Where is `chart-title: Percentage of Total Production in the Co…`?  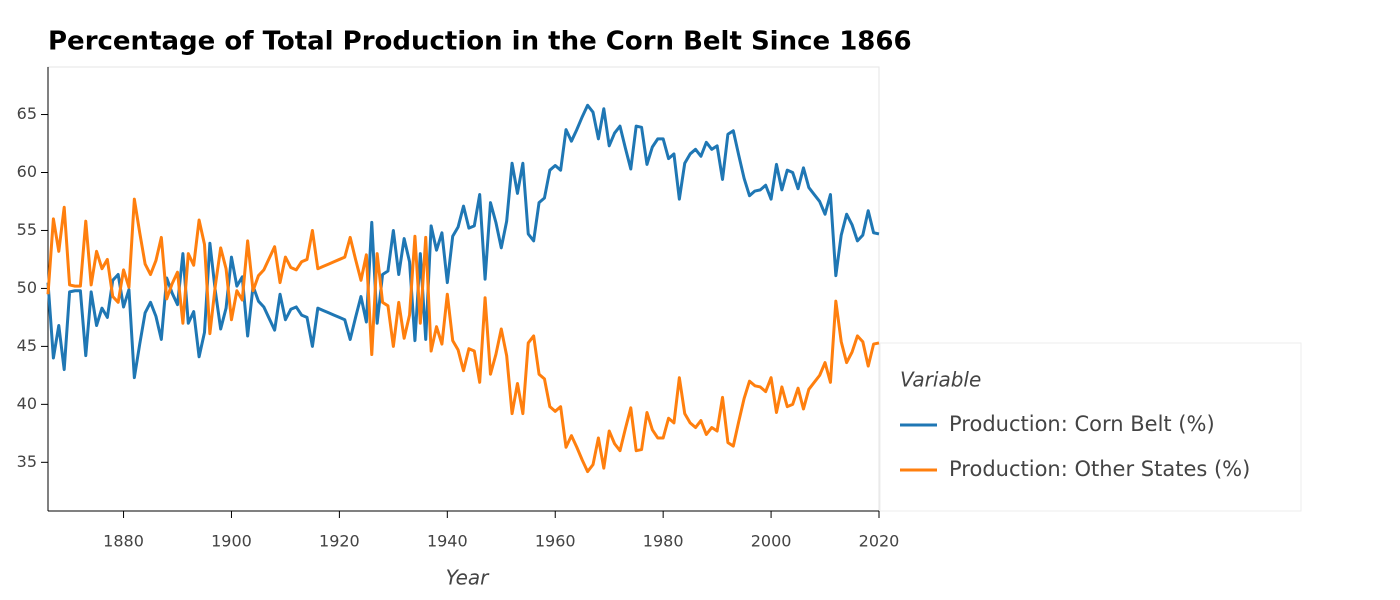
chart-title: Percentage of Total Production in the Co… is located at coordinates (480, 42).